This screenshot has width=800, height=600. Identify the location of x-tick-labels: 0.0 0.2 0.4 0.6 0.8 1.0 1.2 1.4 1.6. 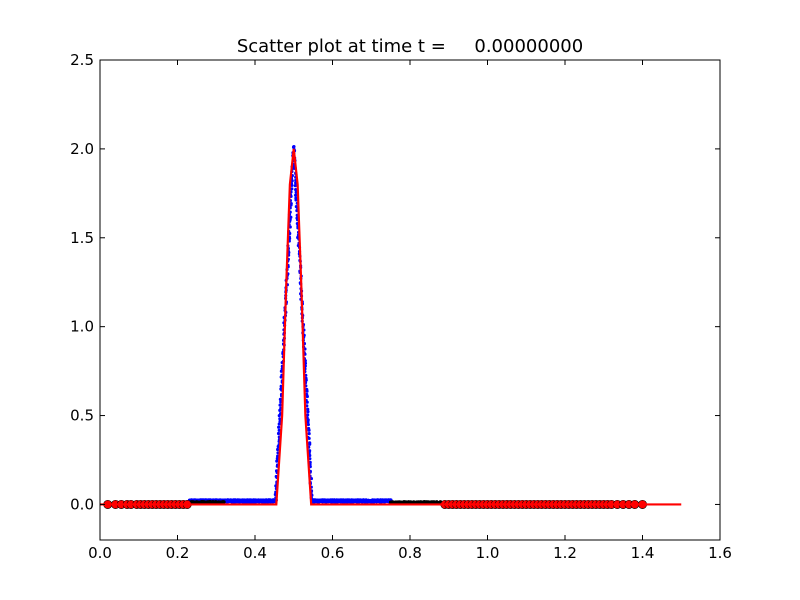
(410, 553).